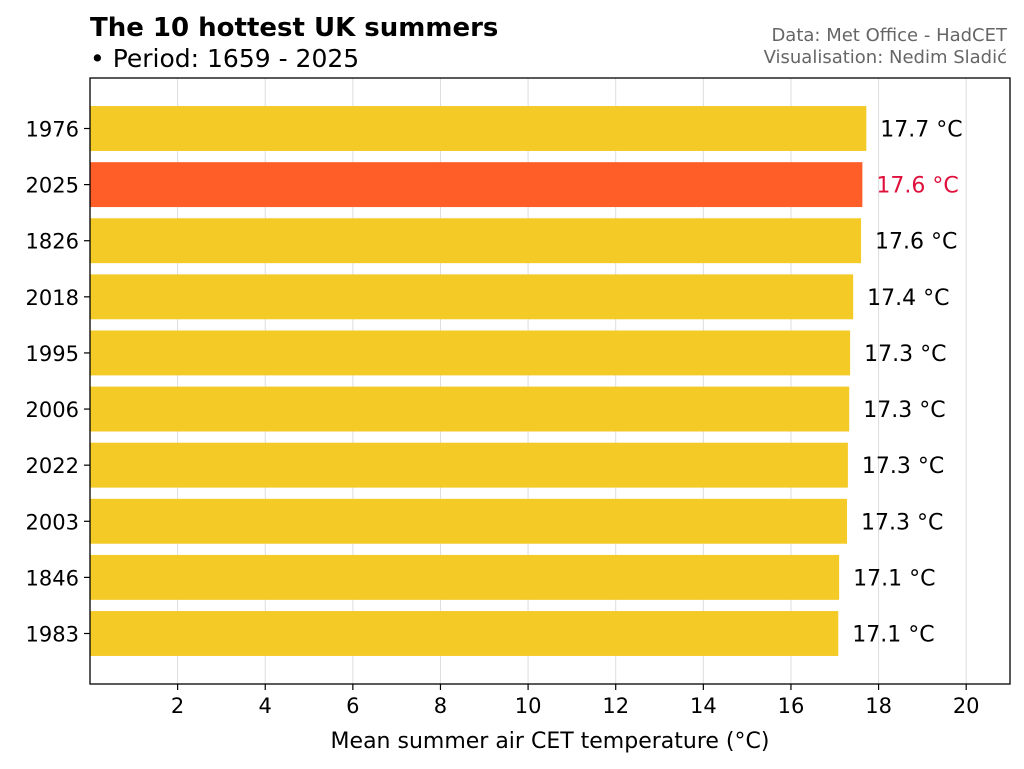  I want to click on value-label: 17.7 °C, so click(921, 130).